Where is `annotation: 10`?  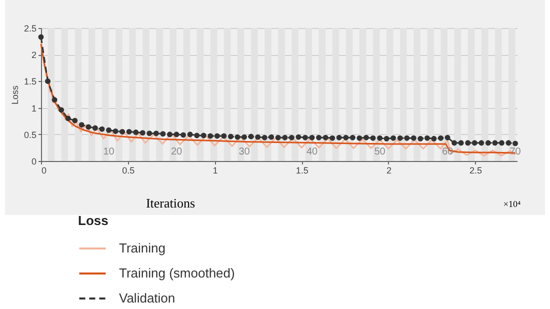
annotation: 10 is located at coordinates (109, 152).